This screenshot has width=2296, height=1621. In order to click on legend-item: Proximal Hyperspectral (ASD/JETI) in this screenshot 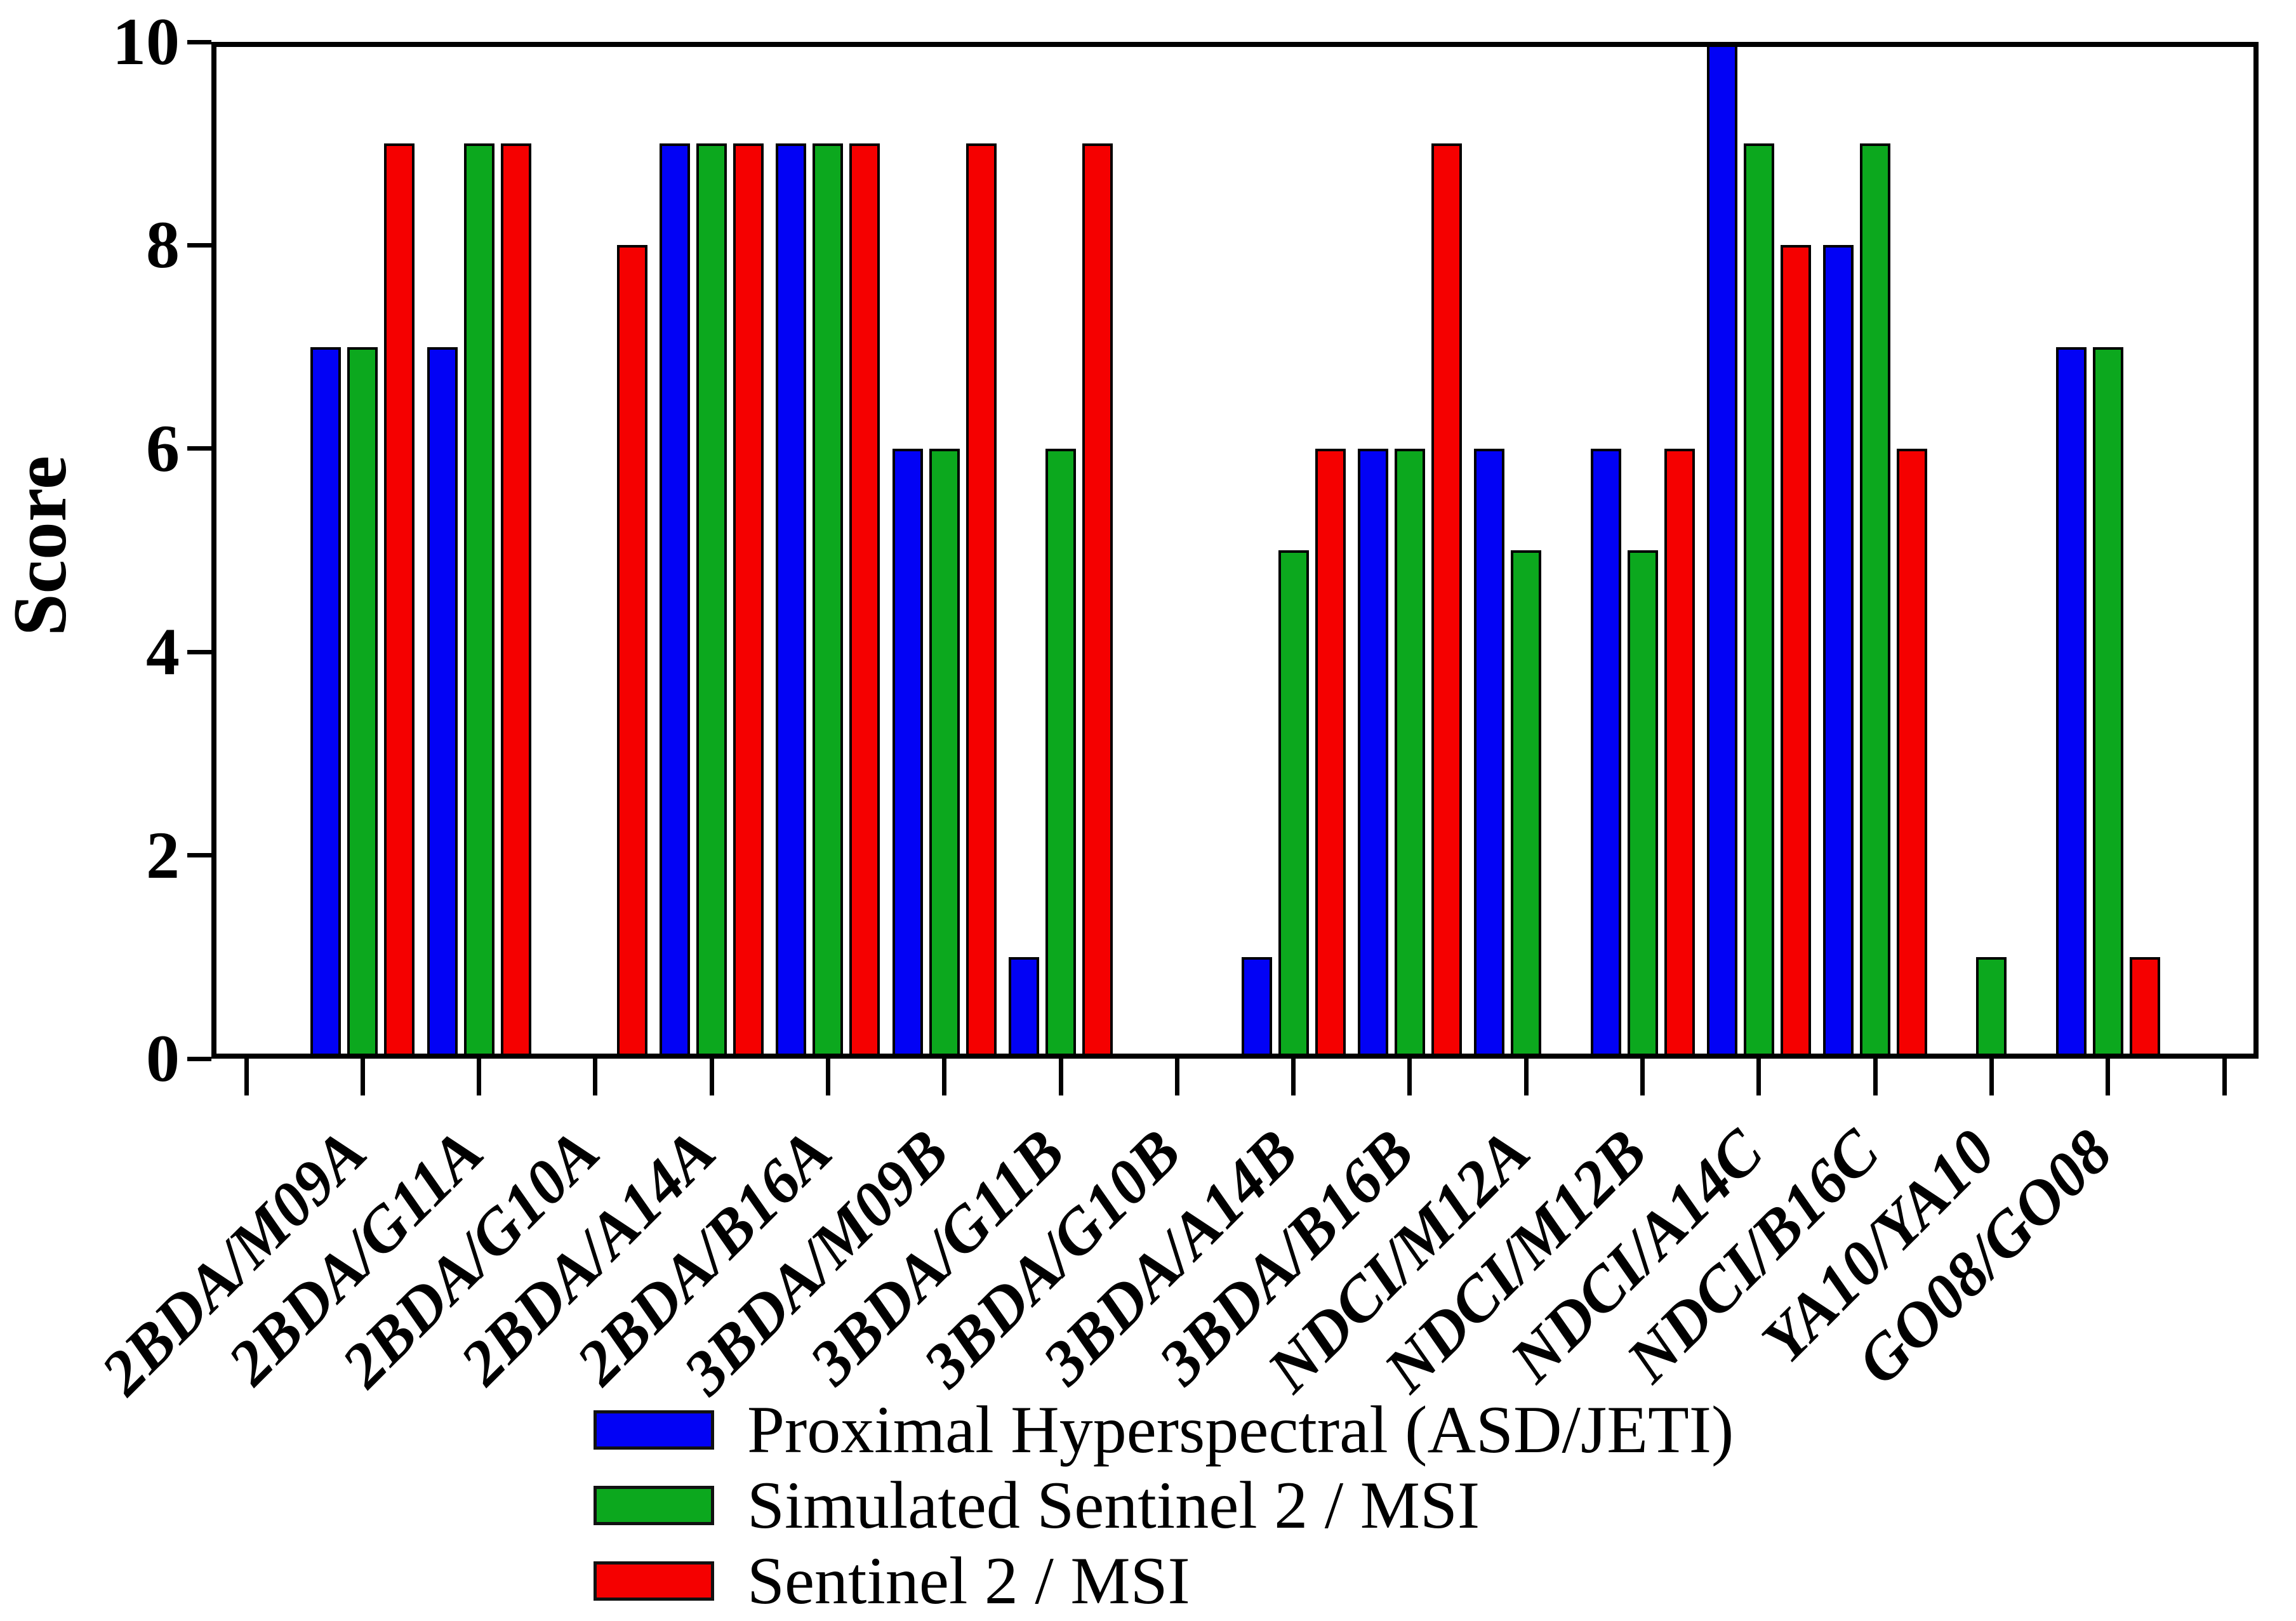, I will do `click(1164, 1430)`.